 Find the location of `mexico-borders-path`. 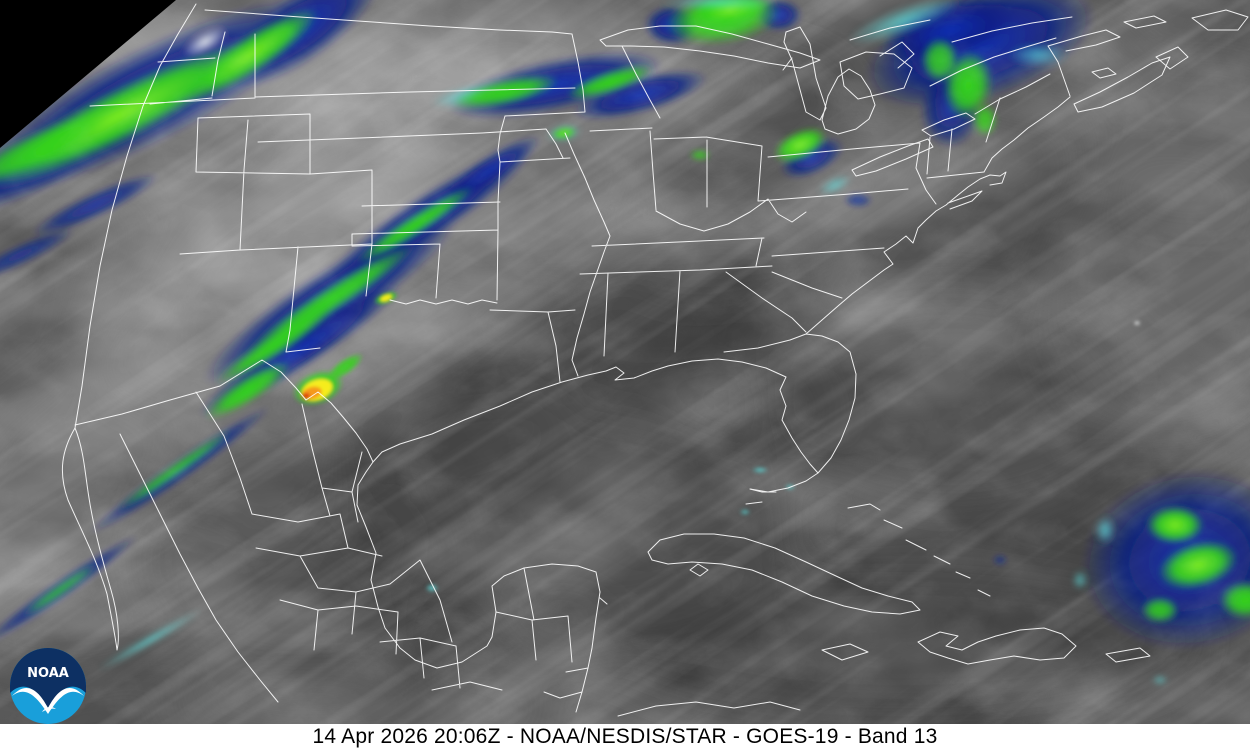

mexico-borders-path is located at coordinates (392, 545).